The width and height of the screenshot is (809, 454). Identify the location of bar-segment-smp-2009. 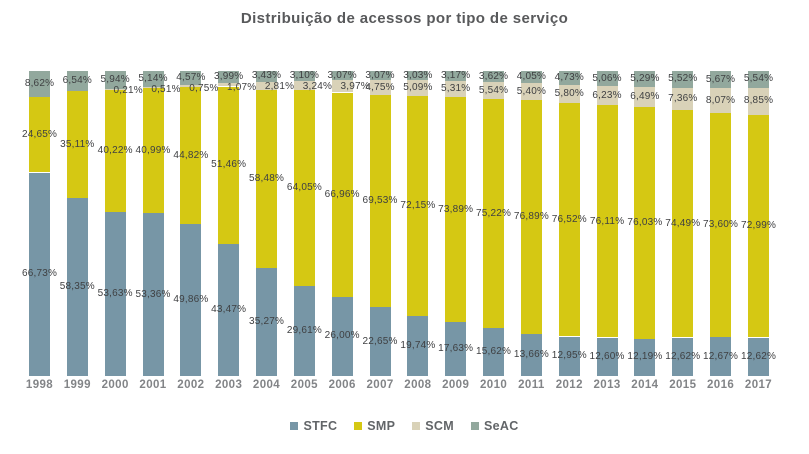
(456, 209).